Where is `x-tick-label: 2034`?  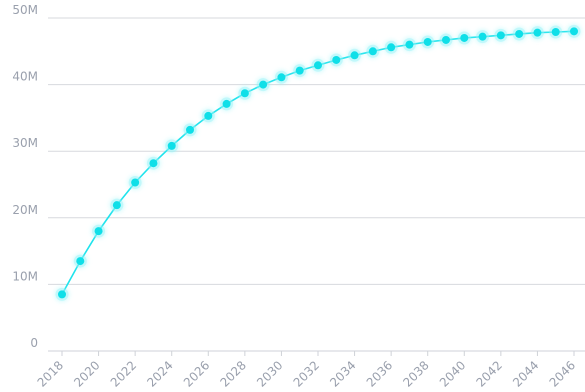 x-tick-label: 2034 is located at coordinates (342, 373).